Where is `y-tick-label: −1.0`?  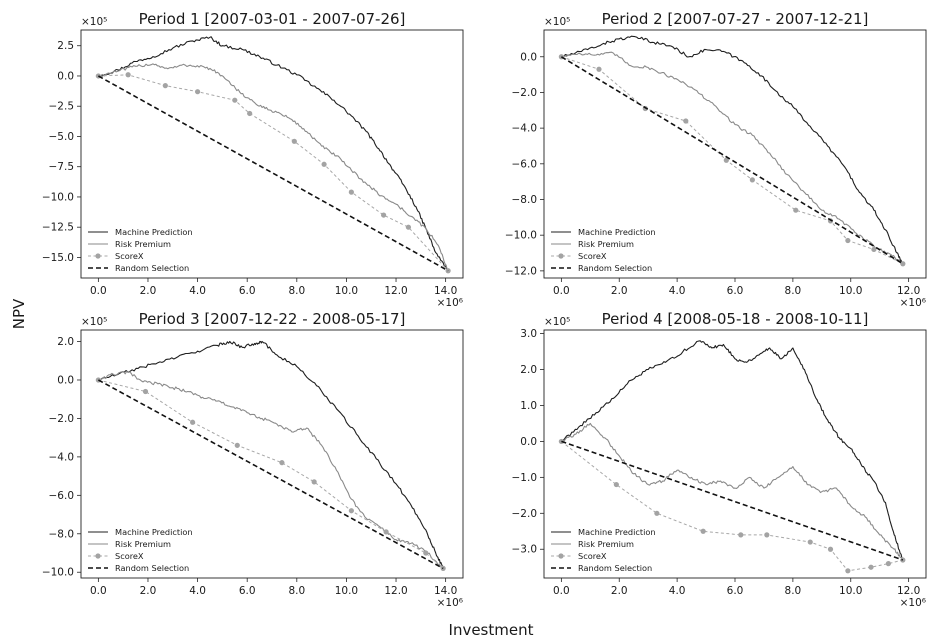
y-tick-label: −1.0 is located at coordinates (525, 478).